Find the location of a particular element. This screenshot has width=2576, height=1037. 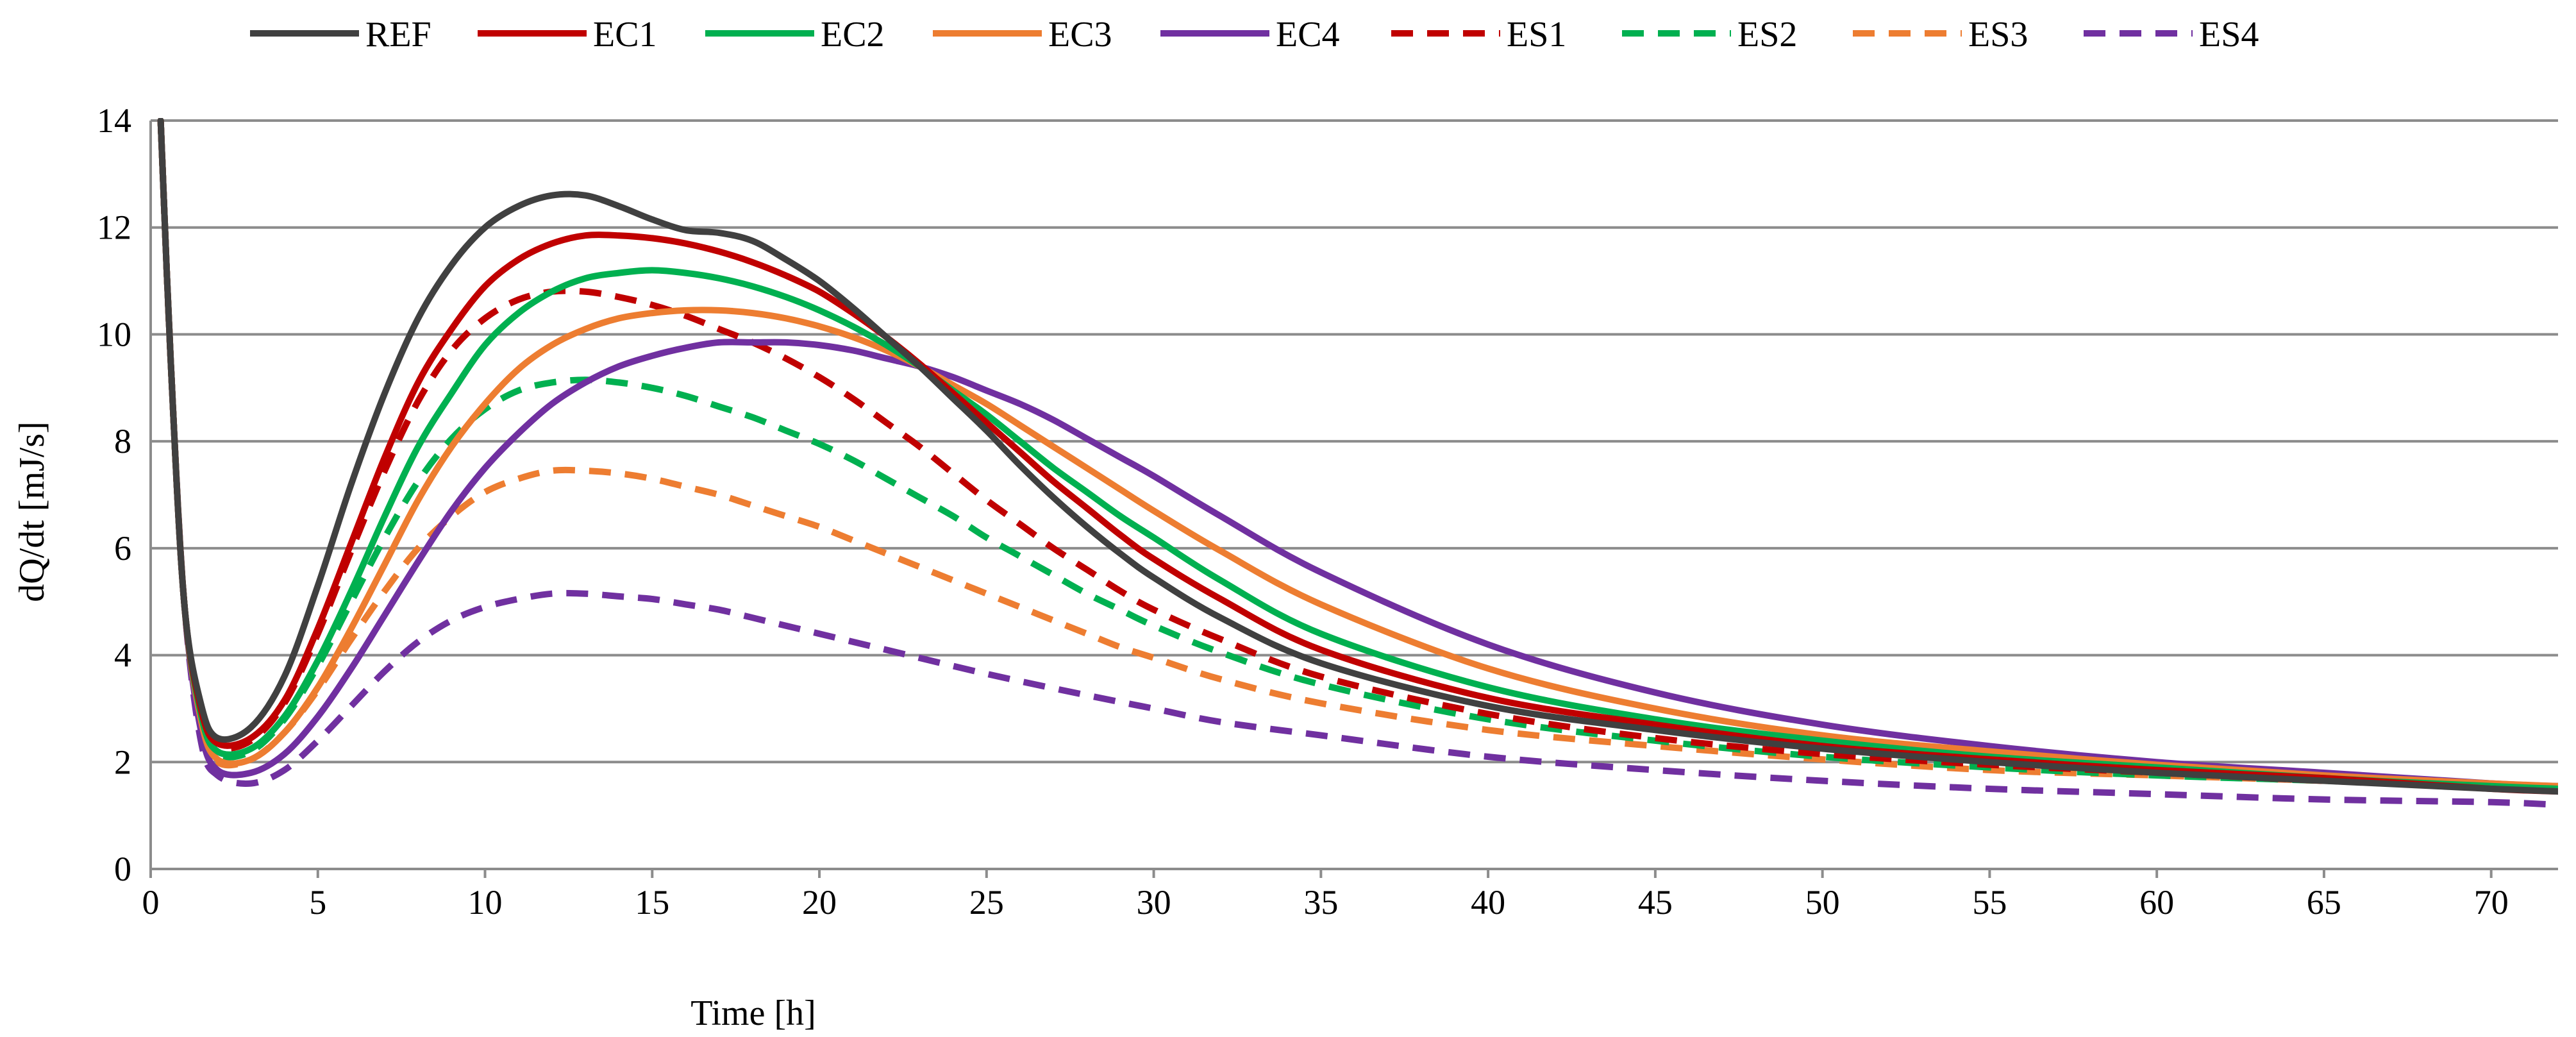

y-tick-label: 14 is located at coordinates (114, 120).